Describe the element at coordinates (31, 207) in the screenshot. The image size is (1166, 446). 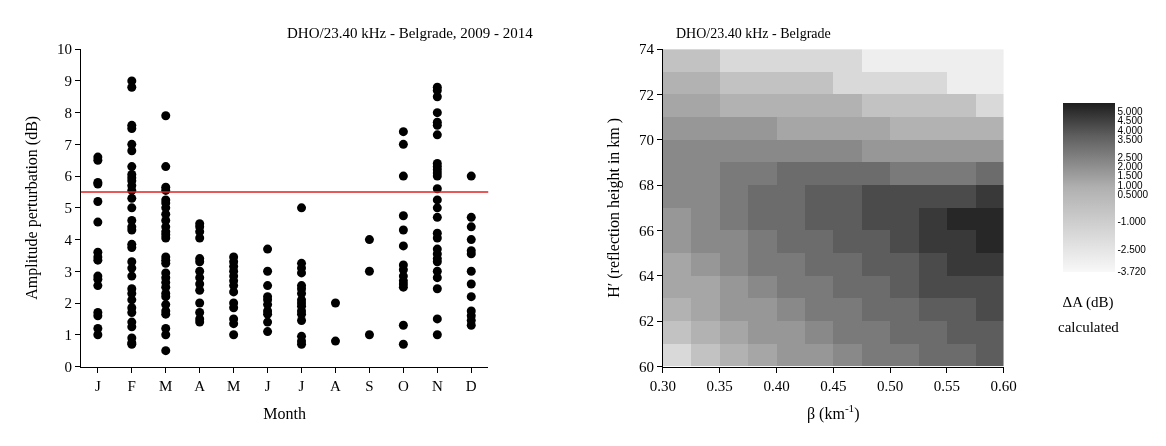
I see `y-axis-title: Amplitude perturbation (dB)` at that location.